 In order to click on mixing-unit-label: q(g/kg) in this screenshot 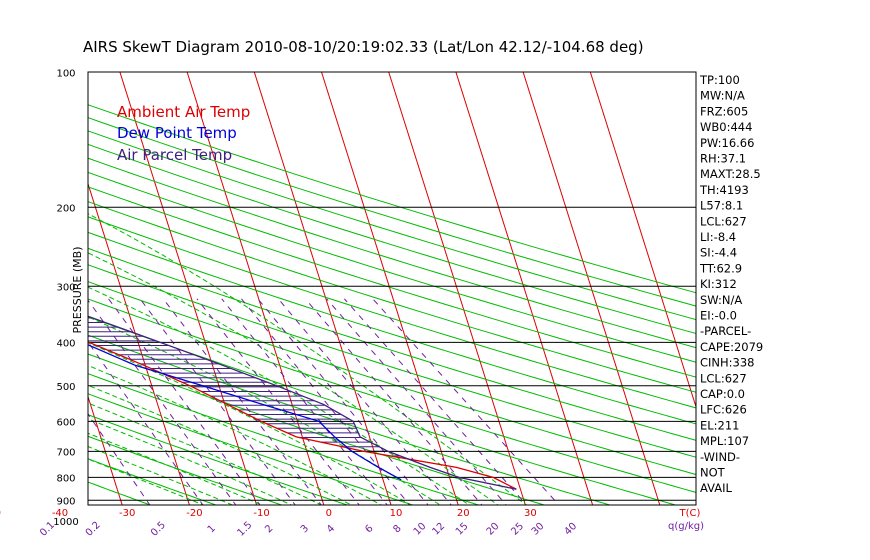, I will do `click(686, 526)`.